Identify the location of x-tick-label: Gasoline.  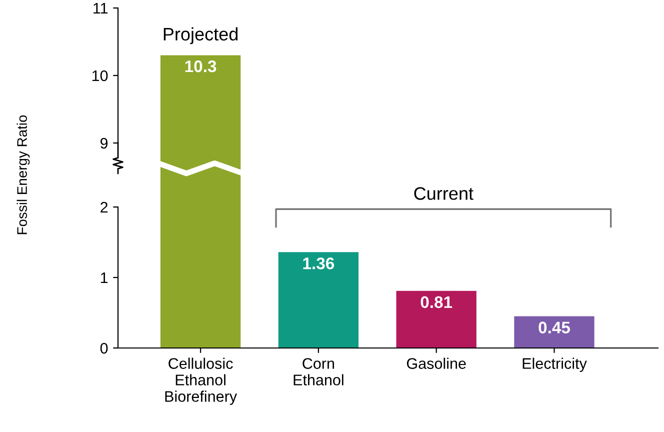
(436, 363).